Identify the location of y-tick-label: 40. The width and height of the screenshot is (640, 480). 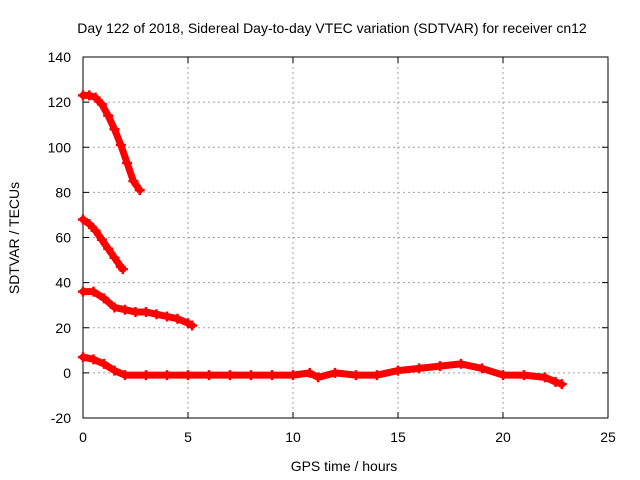
(63, 283).